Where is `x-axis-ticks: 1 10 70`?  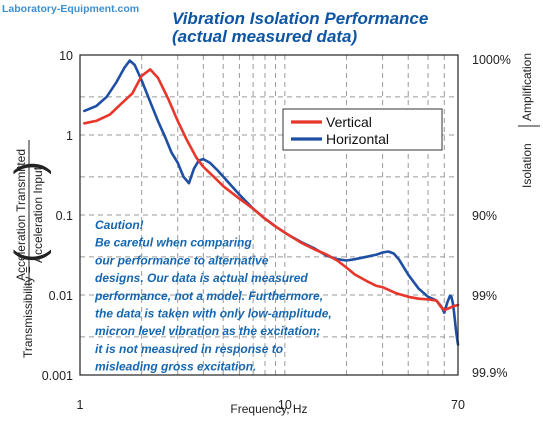
x-axis-ticks: 1 10 70 is located at coordinates (271, 405).